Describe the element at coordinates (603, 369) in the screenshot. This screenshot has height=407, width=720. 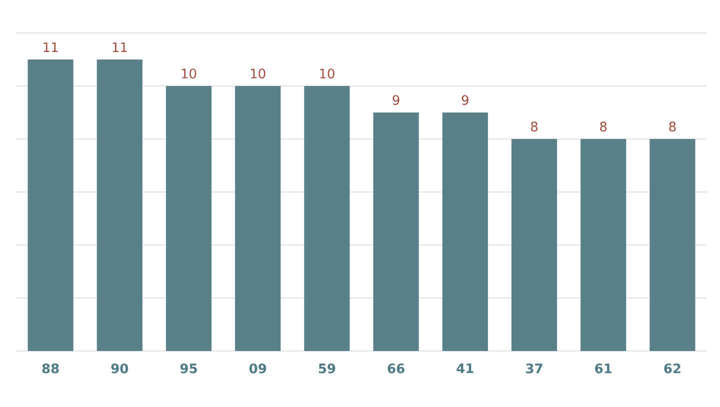
I see `x-tick-label: 61` at that location.